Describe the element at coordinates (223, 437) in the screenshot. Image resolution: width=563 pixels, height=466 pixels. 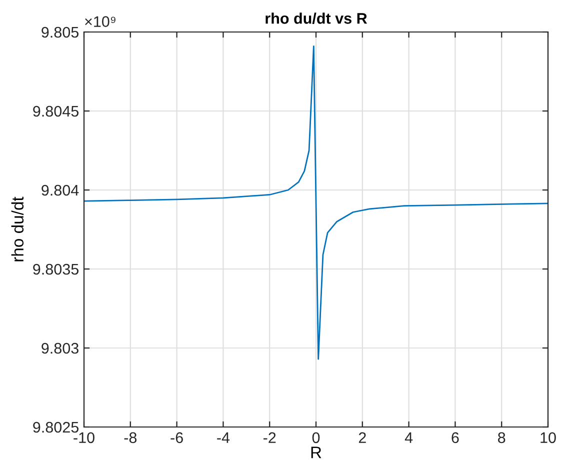
I see `x-tick-label: -4` at that location.